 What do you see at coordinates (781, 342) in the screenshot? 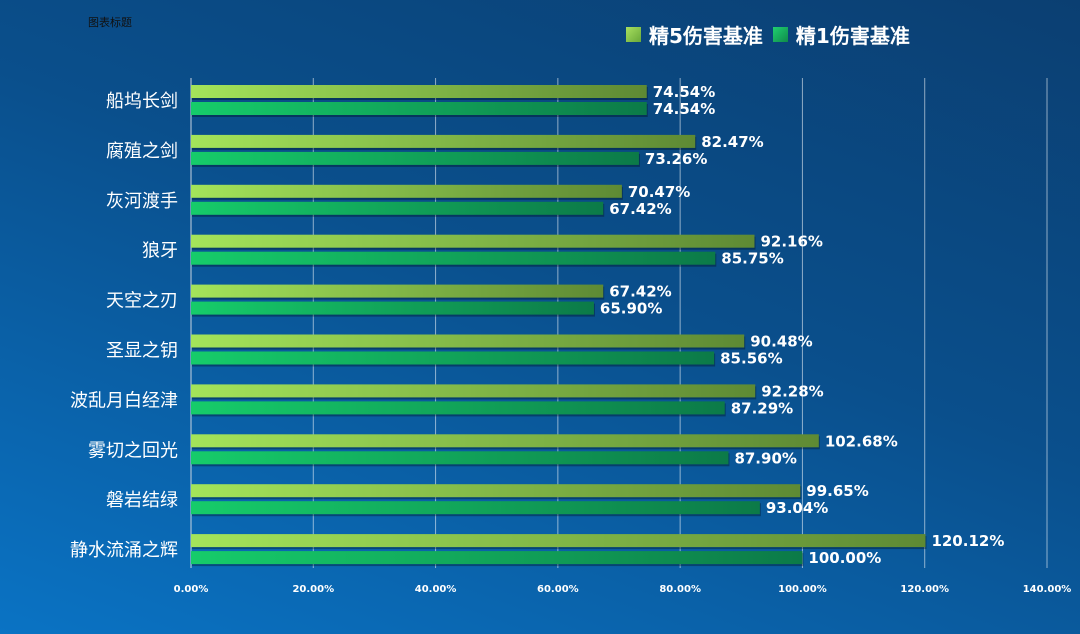
I see `data-label: 90.48%` at bounding box center [781, 342].